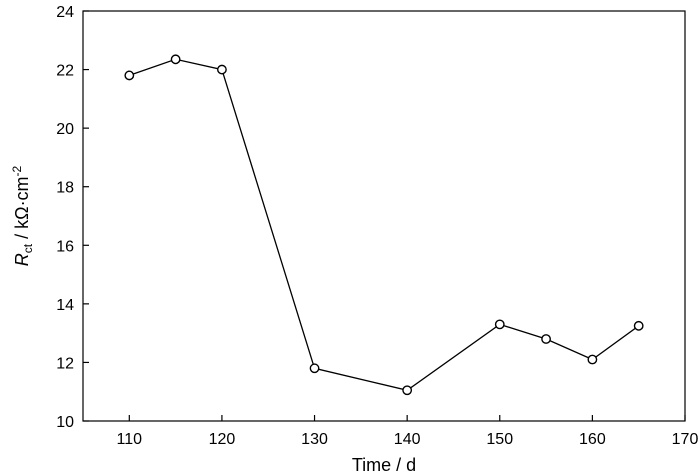  What do you see at coordinates (17, 170) in the screenshot?
I see `y-axis-title-exponent: -2` at bounding box center [17, 170].